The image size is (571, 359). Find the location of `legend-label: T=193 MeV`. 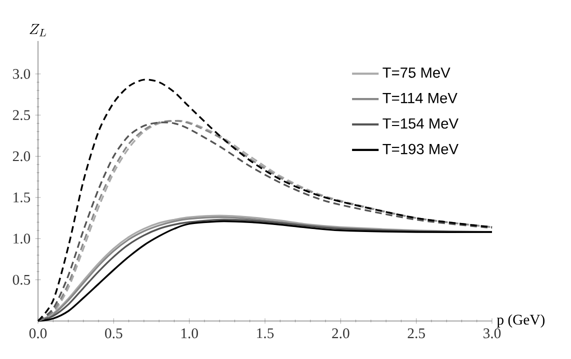

legend-label: T=193 MeV is located at coordinates (420, 149).